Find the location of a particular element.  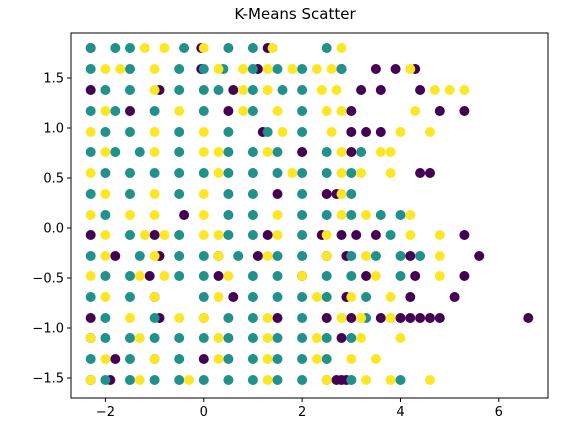

x-tick-label: 2 is located at coordinates (302, 412).